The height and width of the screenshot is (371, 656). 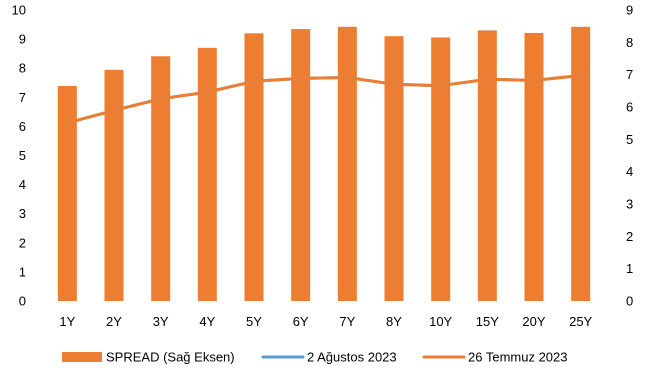 I want to click on x-tick-label: 6Y, so click(x=301, y=321).